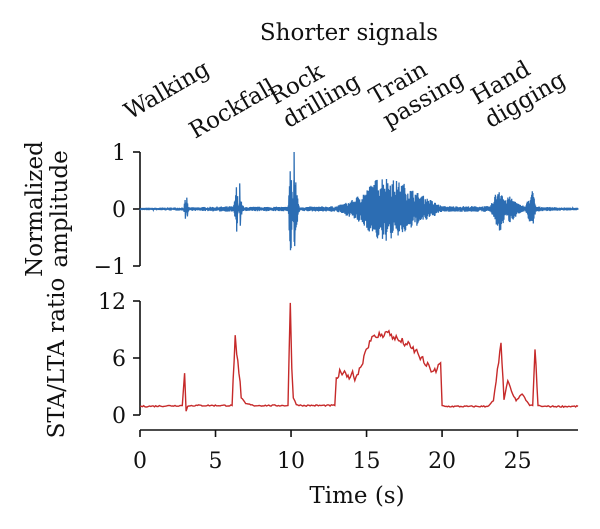 The width and height of the screenshot is (600, 529). I want to click on top-y-axis-label: Normalizedamplitude, so click(47, 209).